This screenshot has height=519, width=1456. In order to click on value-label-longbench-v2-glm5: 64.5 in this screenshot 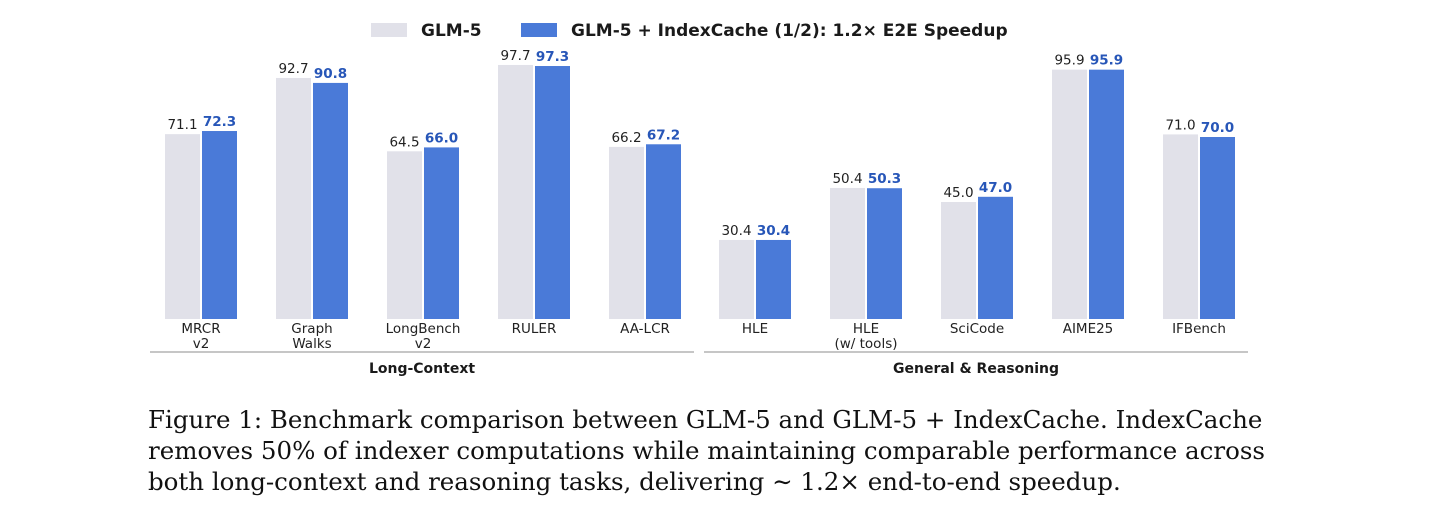, I will do `click(404, 142)`.